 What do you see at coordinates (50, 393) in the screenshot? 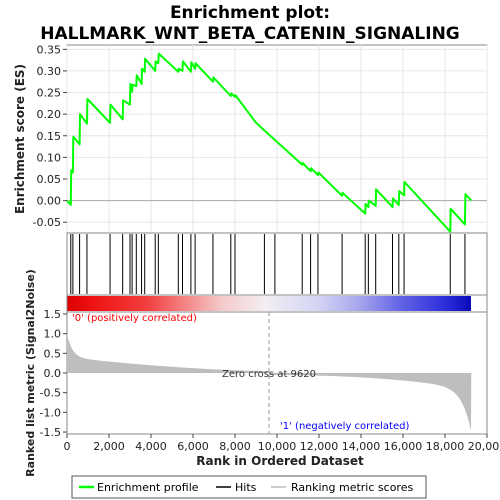
I see `metric-tick-label: -0.5` at bounding box center [50, 393].